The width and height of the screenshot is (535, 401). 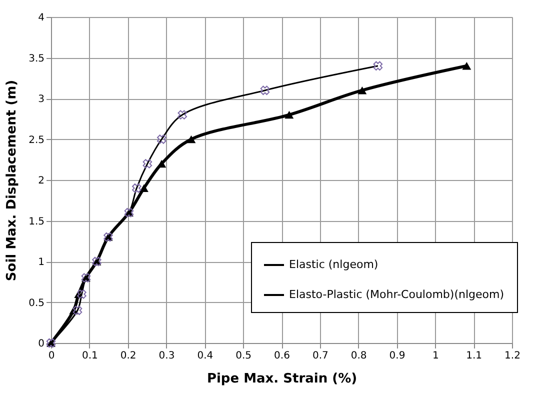 What do you see at coordinates (282, 356) in the screenshot?
I see `x-tick-label: 0.6` at bounding box center [282, 356].